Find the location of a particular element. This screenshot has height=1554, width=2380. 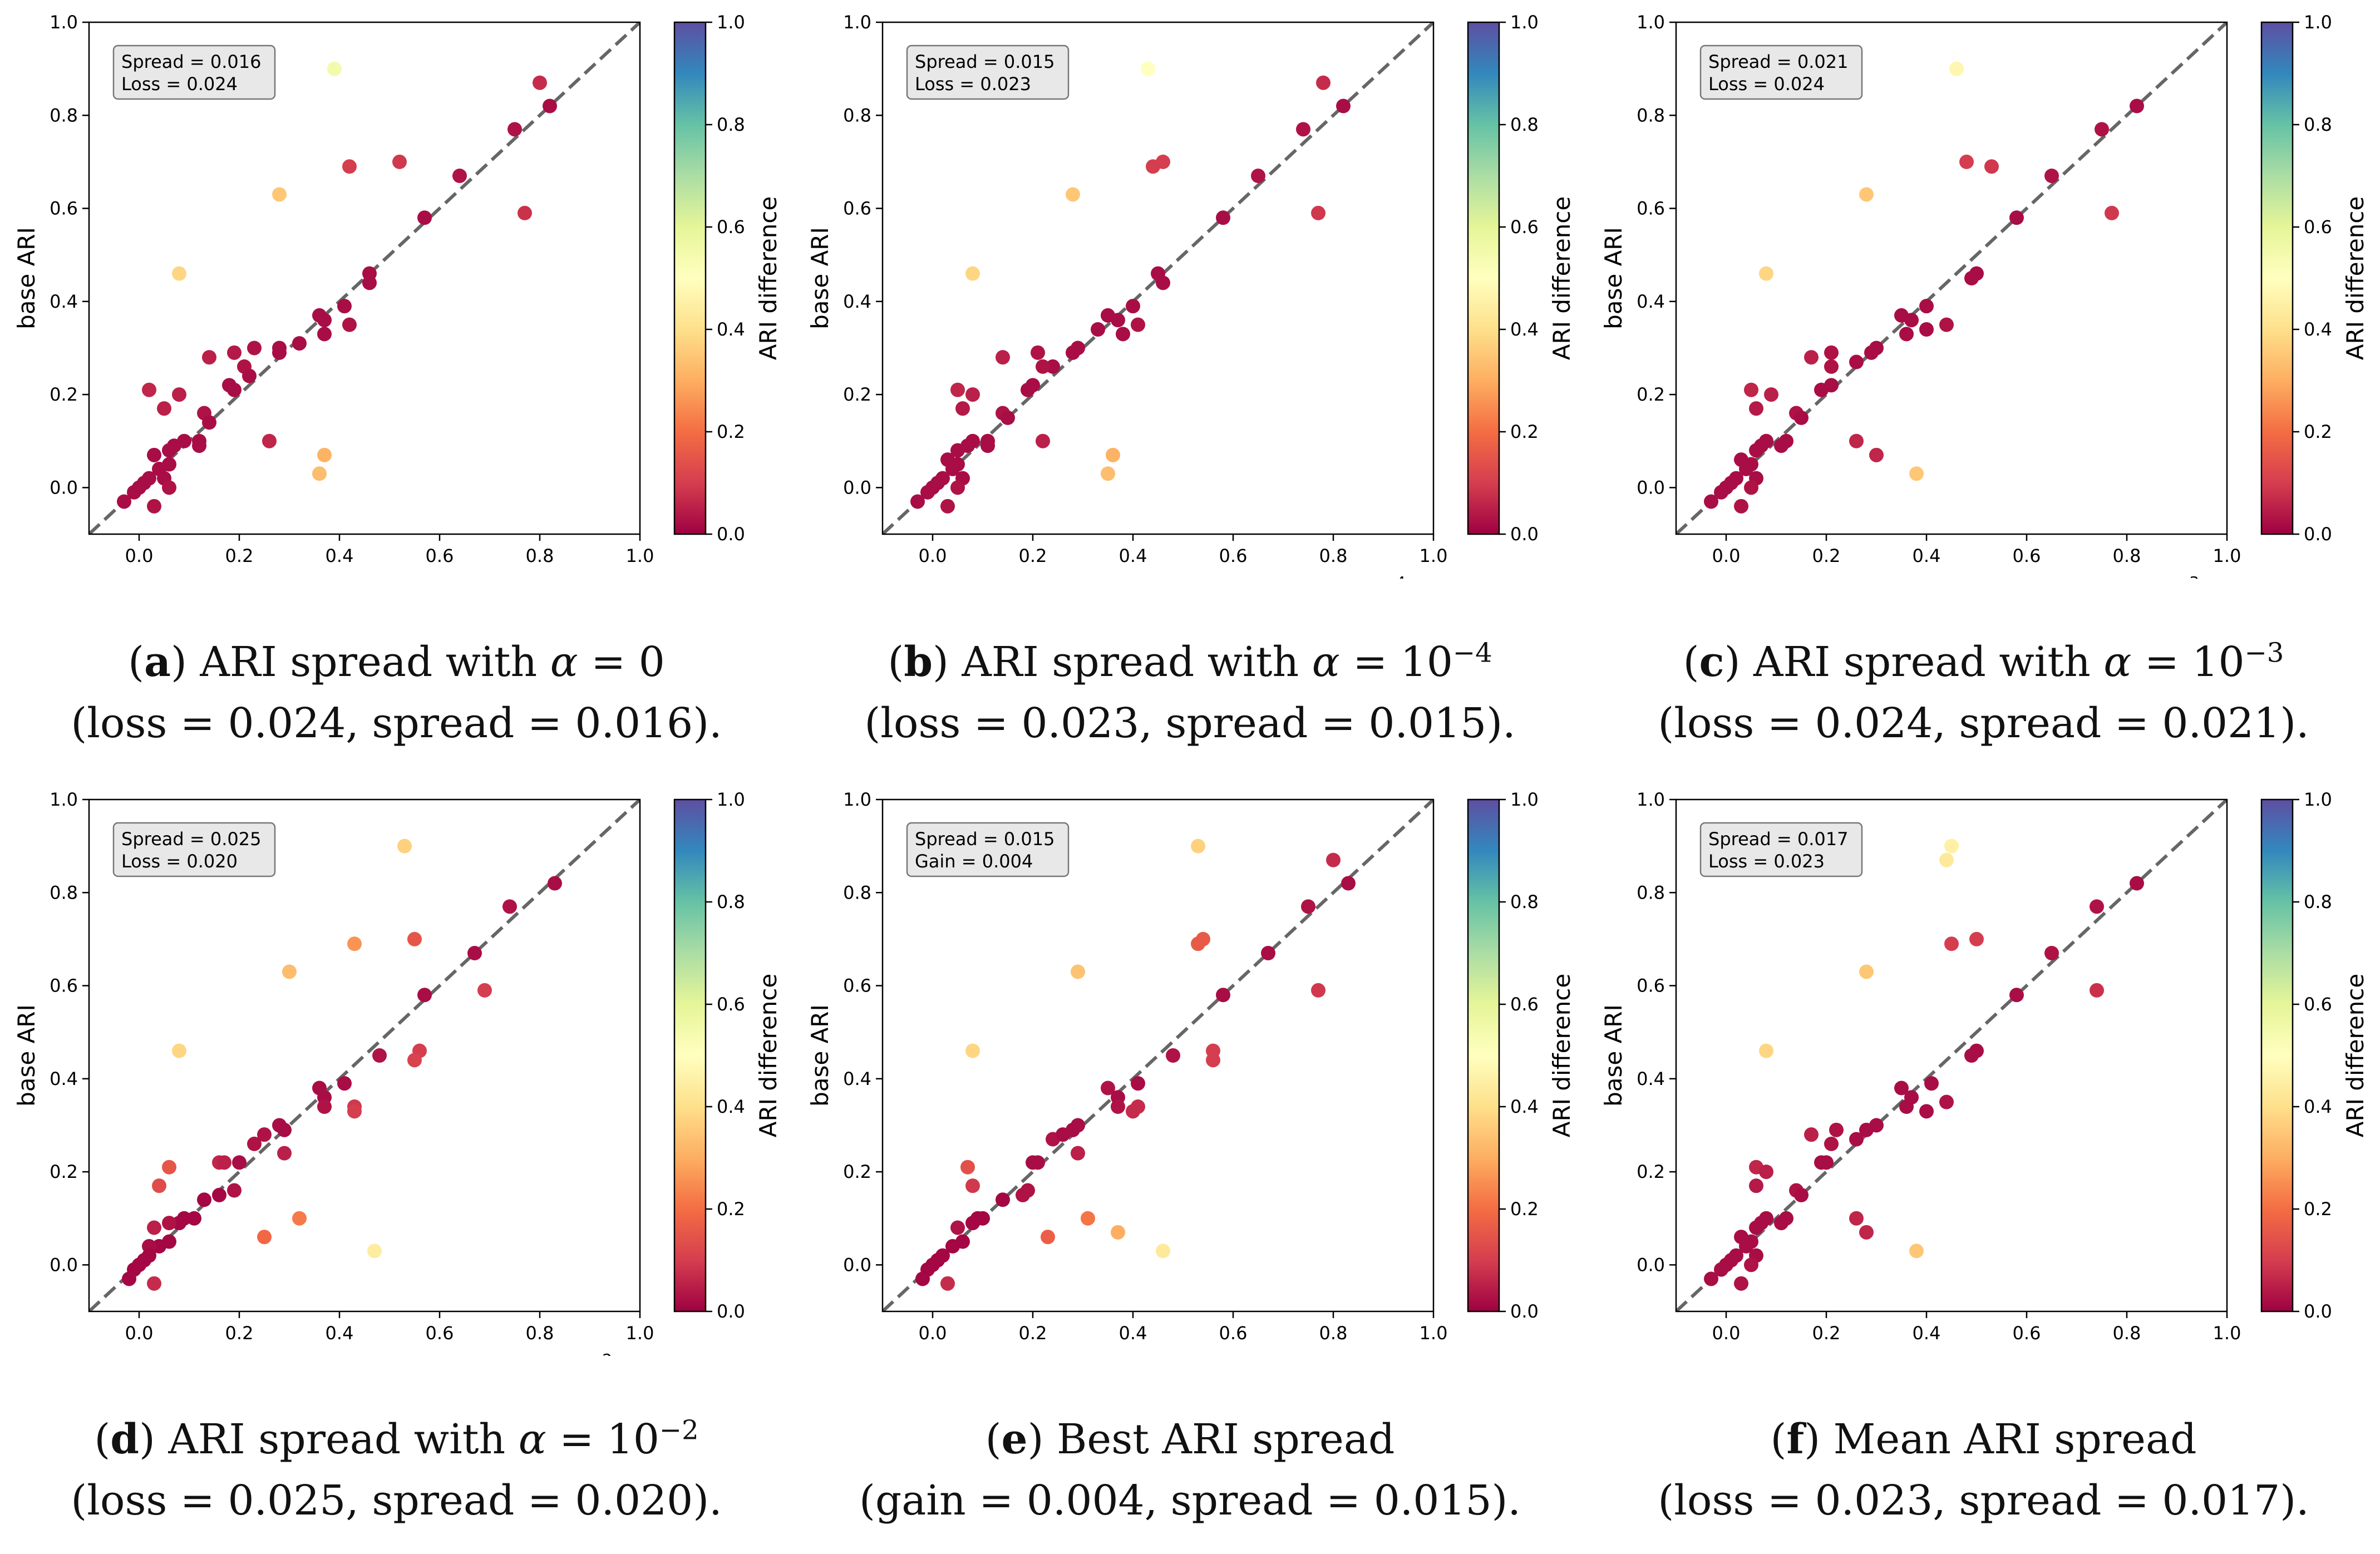

caption-title: (f) Mean ARI spread is located at coordinates (1983, 1439).